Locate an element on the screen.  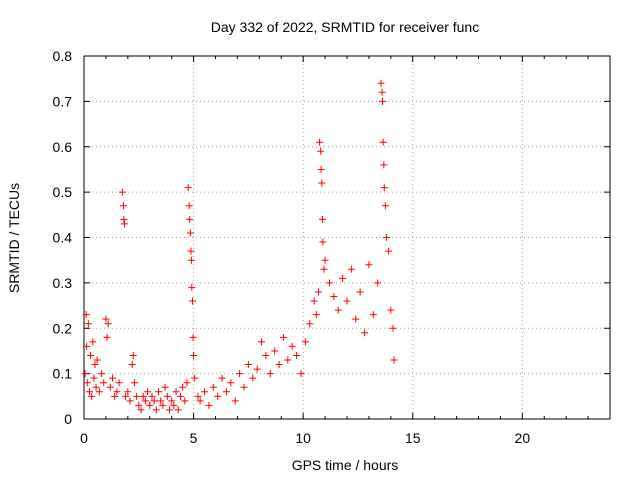
y-tick-labels: 0 0.1 0.2 0.3 0.4 0.5 0.6 0.7 0.8 is located at coordinates (63, 237).